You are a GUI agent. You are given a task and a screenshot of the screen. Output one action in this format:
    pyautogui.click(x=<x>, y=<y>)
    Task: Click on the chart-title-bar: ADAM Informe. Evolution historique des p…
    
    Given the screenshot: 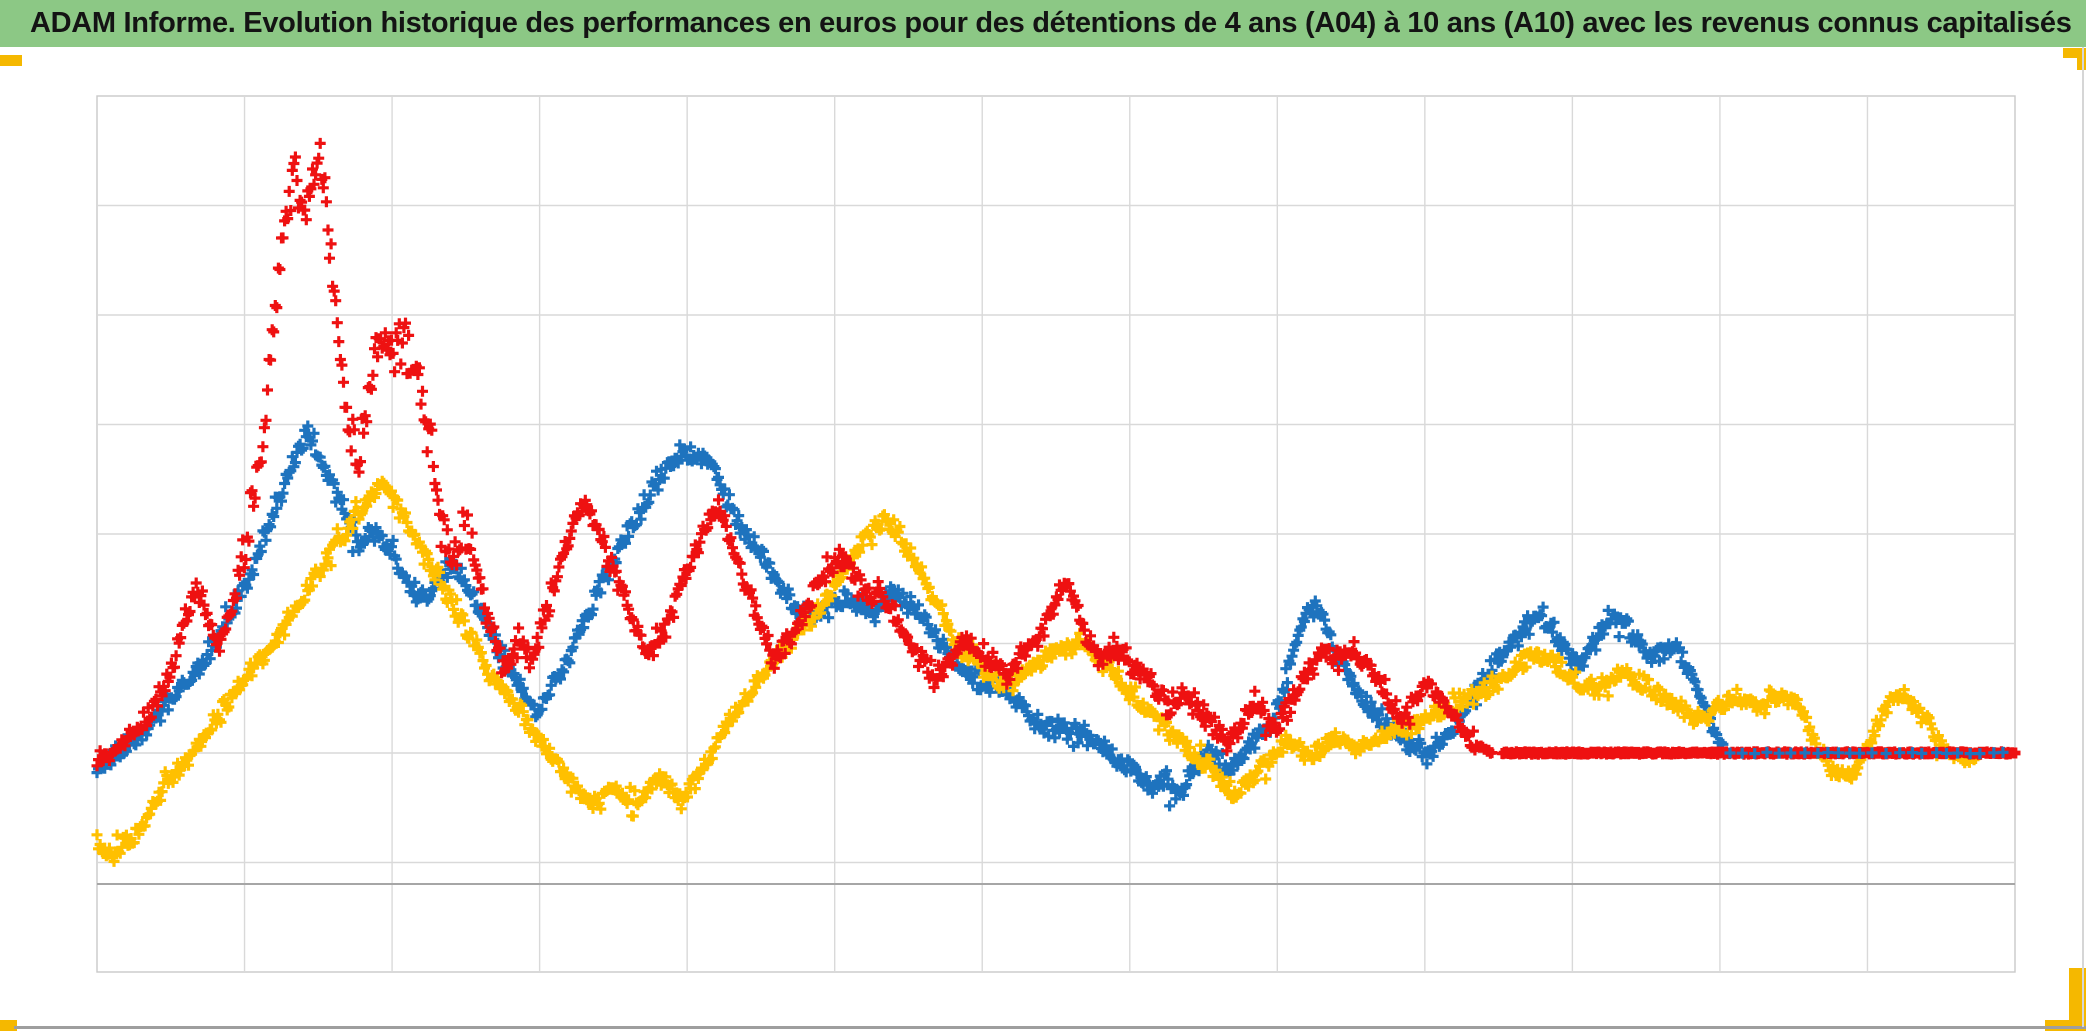 What is the action you would take?
    pyautogui.click(x=1043, y=23)
    